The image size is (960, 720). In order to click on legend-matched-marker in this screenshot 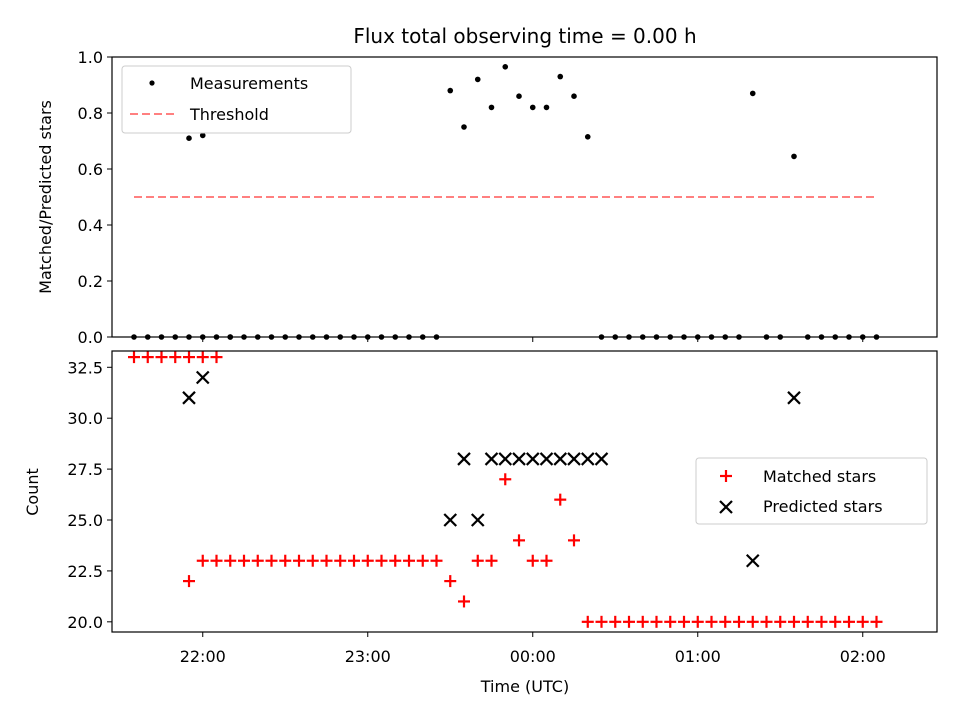, I will do `click(726, 476)`.